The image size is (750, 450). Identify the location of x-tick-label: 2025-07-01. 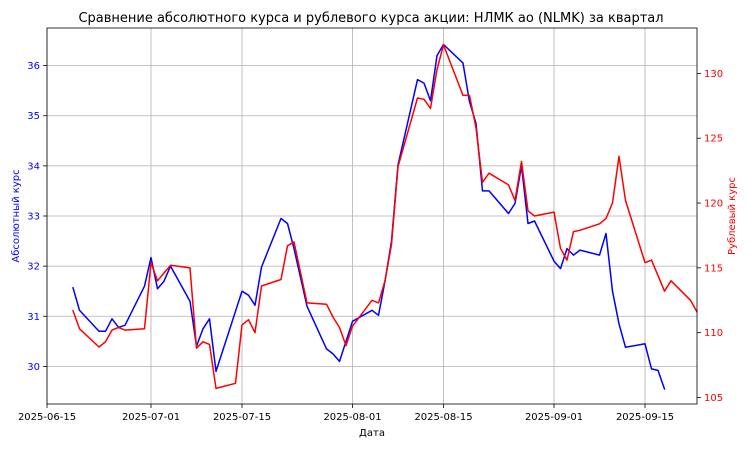
(151, 417).